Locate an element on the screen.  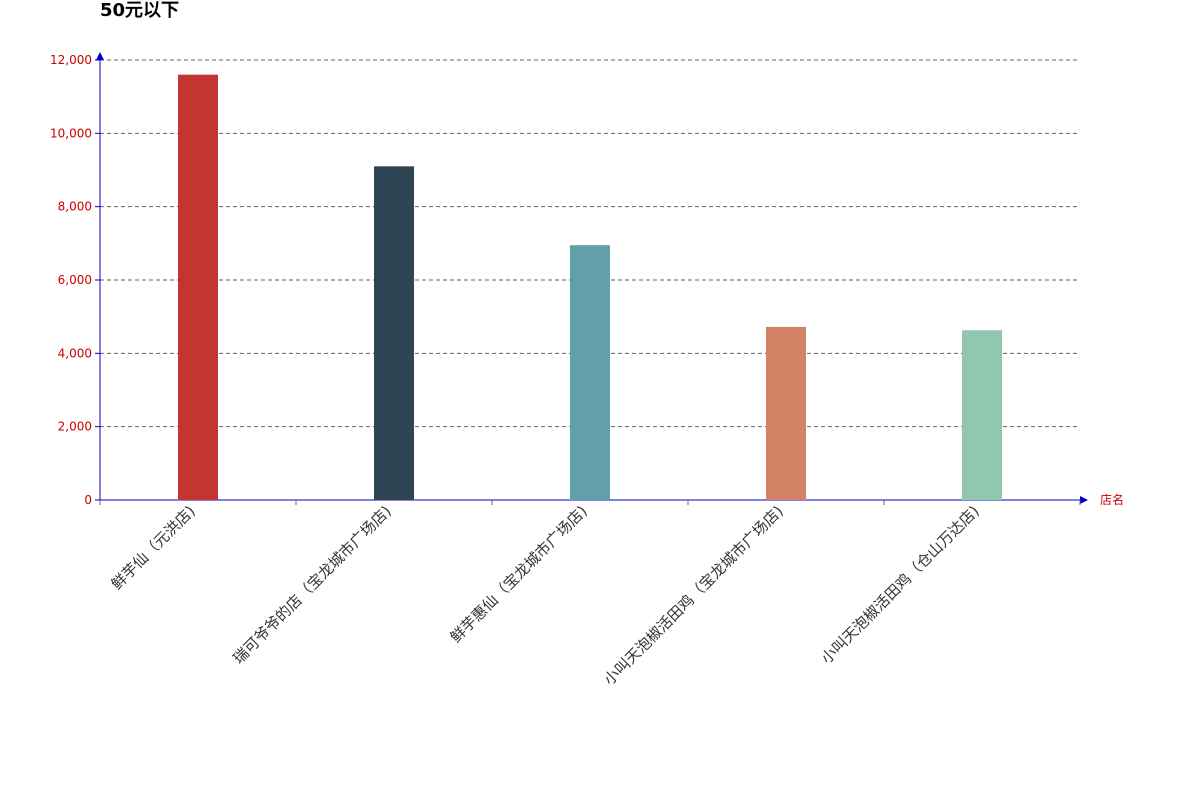
x-tick-label: 鲜芋惠仙（宝龙城市广场店) is located at coordinates (519, 574).